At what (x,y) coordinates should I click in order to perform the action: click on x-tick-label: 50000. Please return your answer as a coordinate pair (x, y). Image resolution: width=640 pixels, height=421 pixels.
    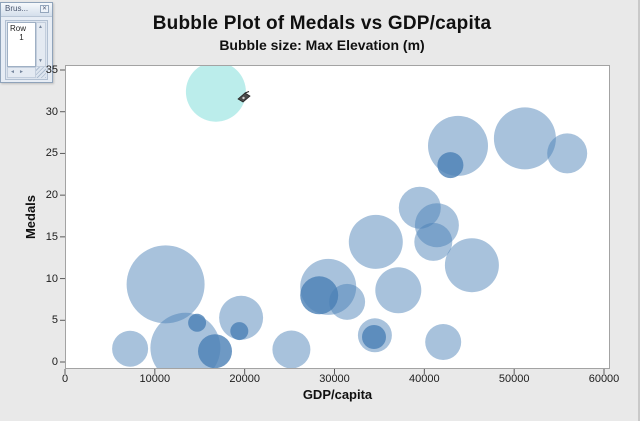
    Looking at the image, I should click on (514, 379).